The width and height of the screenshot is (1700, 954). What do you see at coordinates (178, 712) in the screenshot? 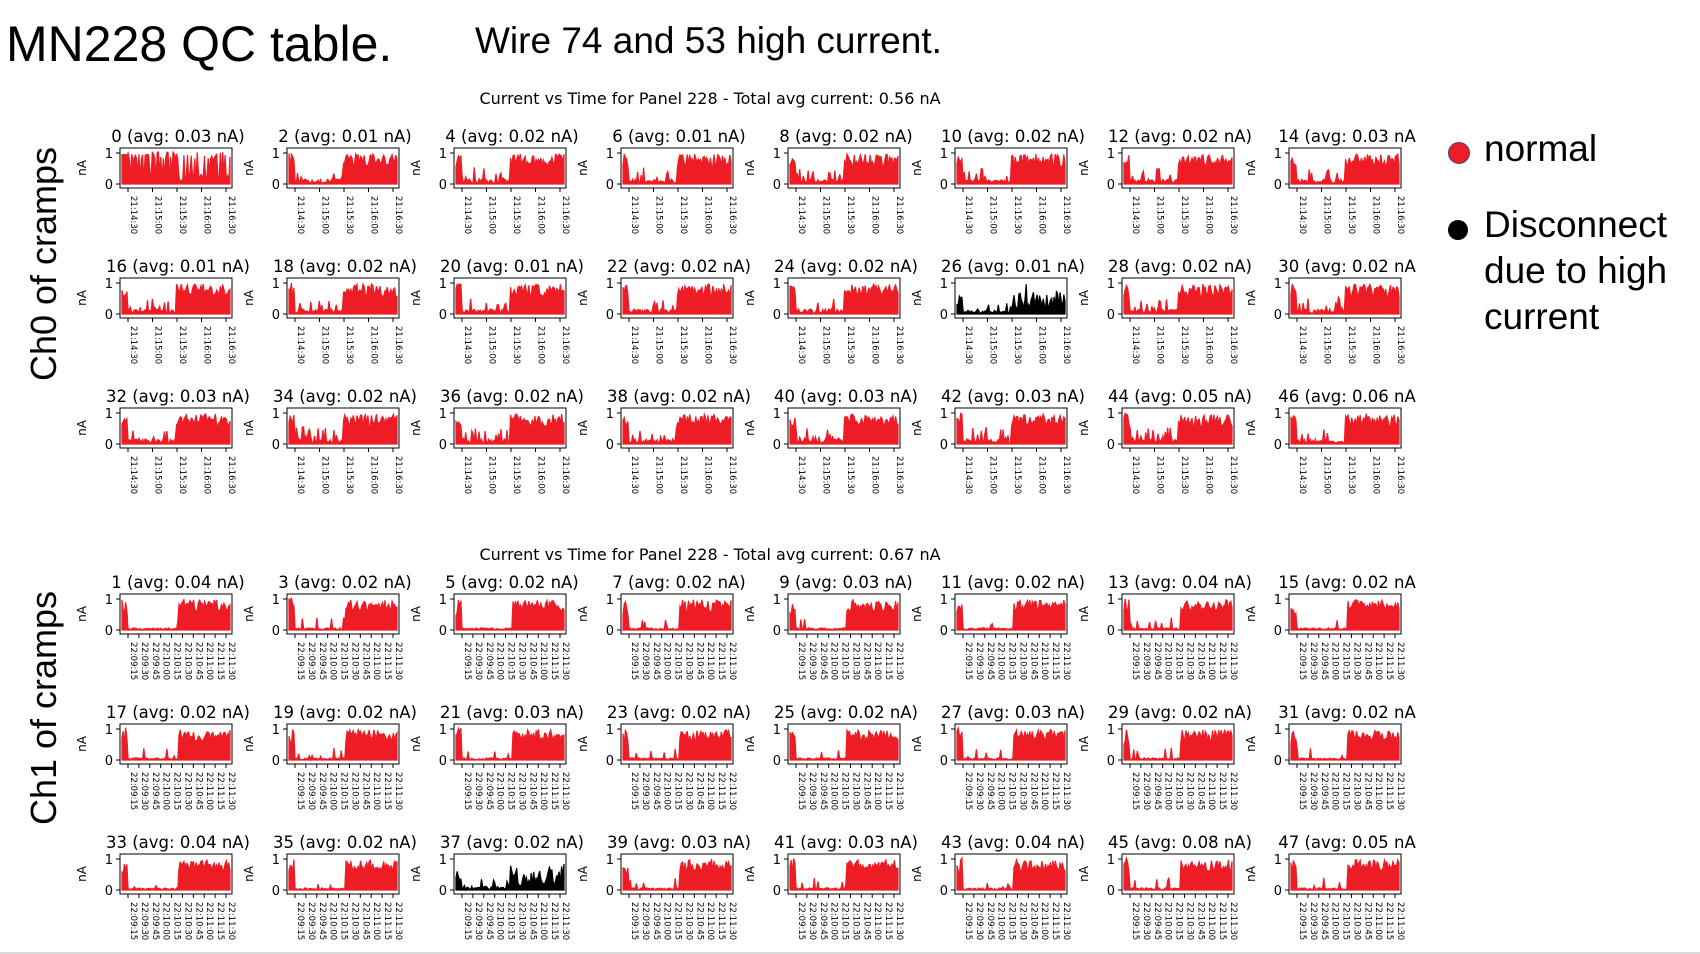
I see `panel-title: 17 (avg: 0.02 nA)` at bounding box center [178, 712].